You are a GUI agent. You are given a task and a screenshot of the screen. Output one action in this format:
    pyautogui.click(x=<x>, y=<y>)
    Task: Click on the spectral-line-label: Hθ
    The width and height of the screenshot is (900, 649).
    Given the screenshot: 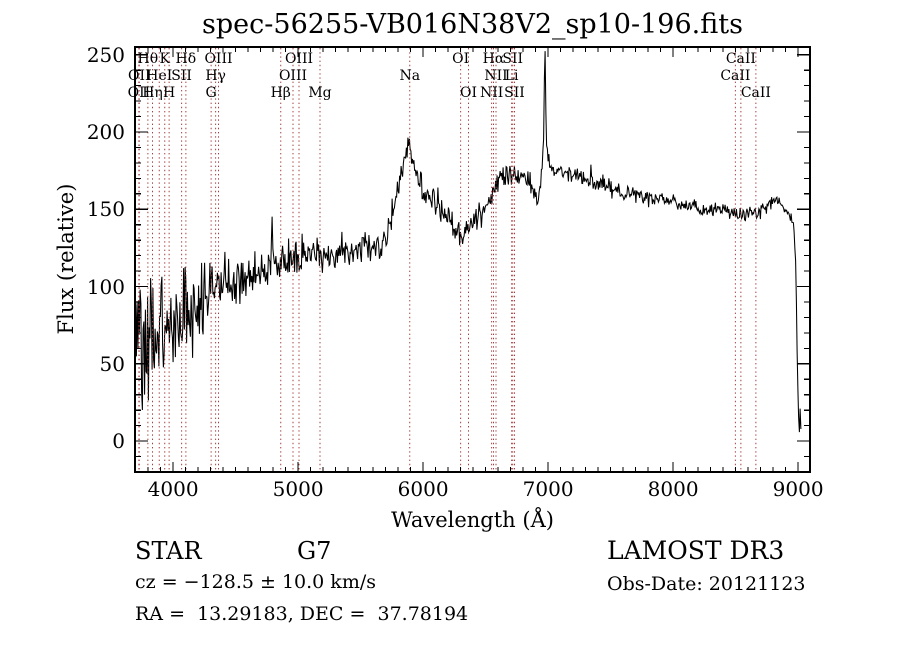 What is the action you would take?
    pyautogui.click(x=148, y=59)
    